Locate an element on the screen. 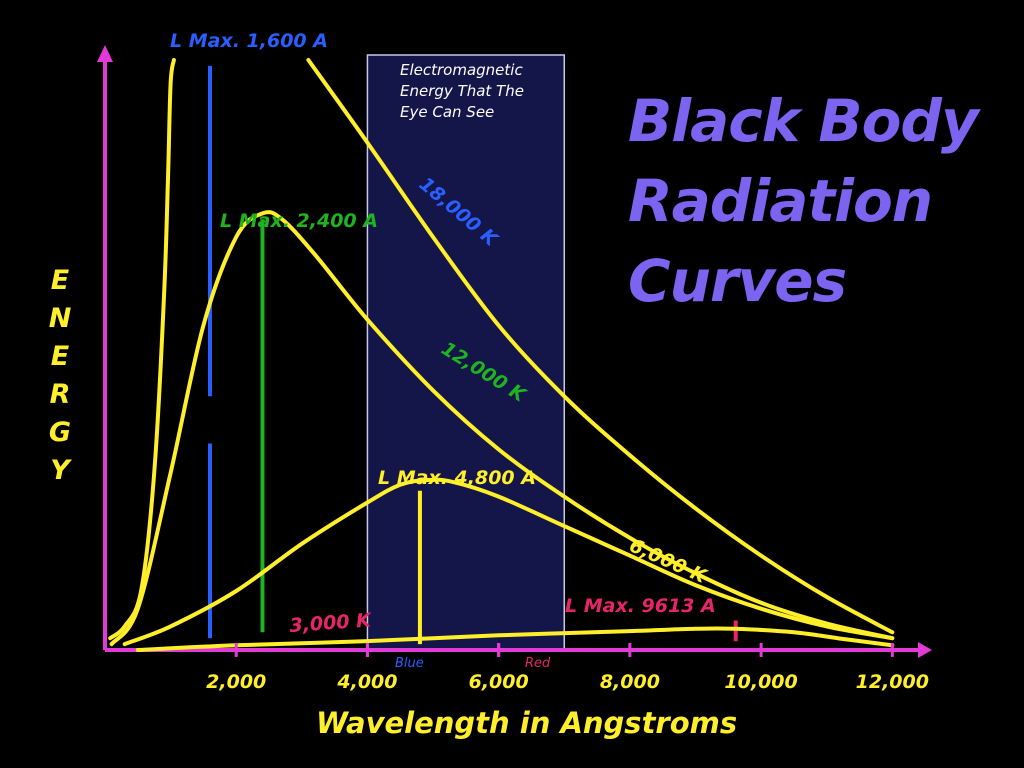 This screenshot has height=768, width=1024. y-axis-label-letter-6: Y is located at coordinates (60, 470).